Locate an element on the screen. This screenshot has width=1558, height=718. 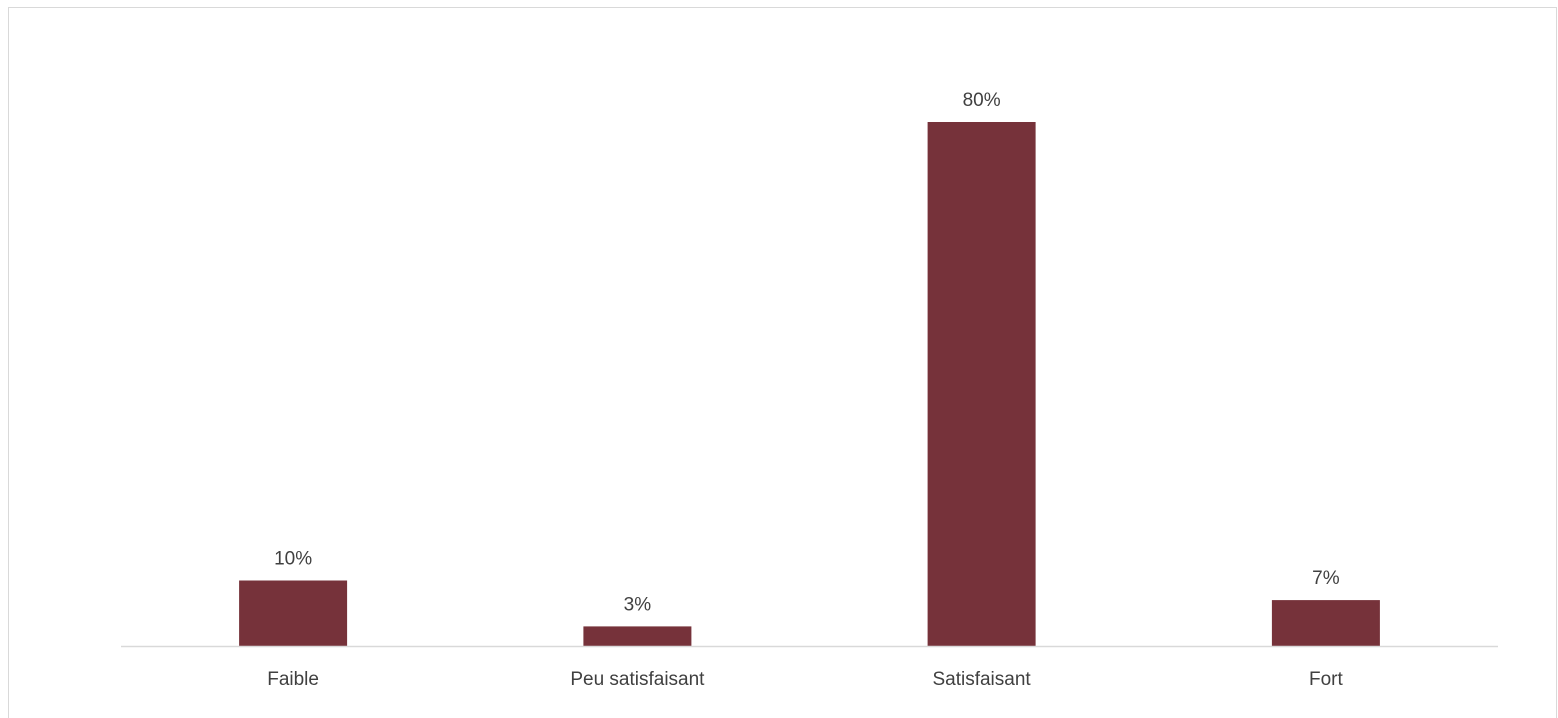
category-label-satisfaisant: Satisfaisant is located at coordinates (981, 679).